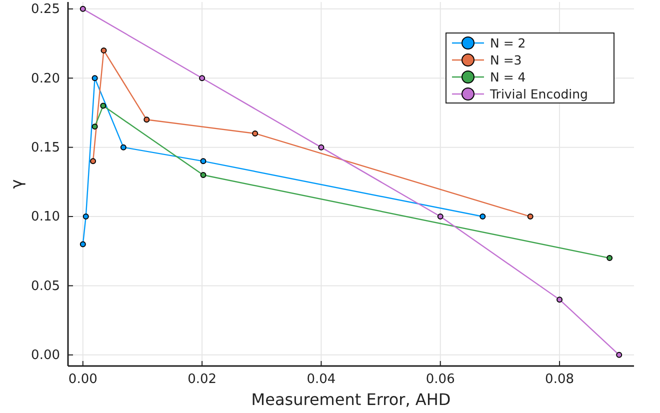  Describe the element at coordinates (538, 94) in the screenshot. I see `legend-label: Trivial Encoding` at that location.